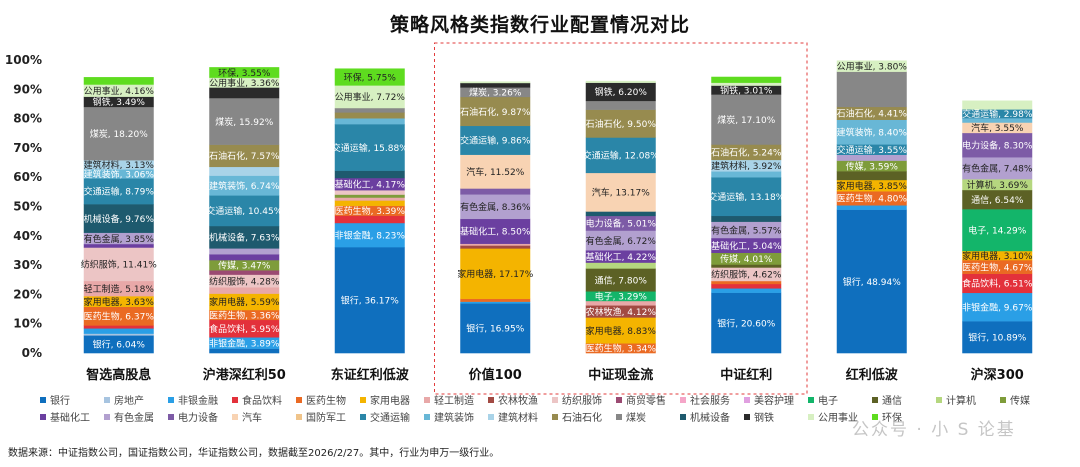 The width and height of the screenshot is (1080, 467). I want to click on data-label: 计算机, 3.69%, so click(998, 185).